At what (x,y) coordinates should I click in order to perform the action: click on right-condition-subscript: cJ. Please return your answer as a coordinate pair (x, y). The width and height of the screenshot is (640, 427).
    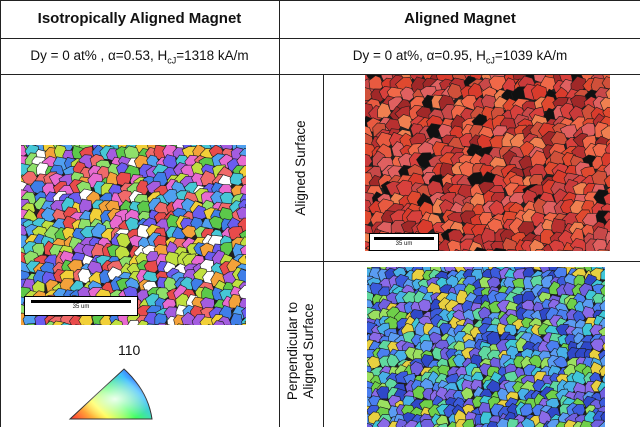
    Looking at the image, I should click on (490, 60).